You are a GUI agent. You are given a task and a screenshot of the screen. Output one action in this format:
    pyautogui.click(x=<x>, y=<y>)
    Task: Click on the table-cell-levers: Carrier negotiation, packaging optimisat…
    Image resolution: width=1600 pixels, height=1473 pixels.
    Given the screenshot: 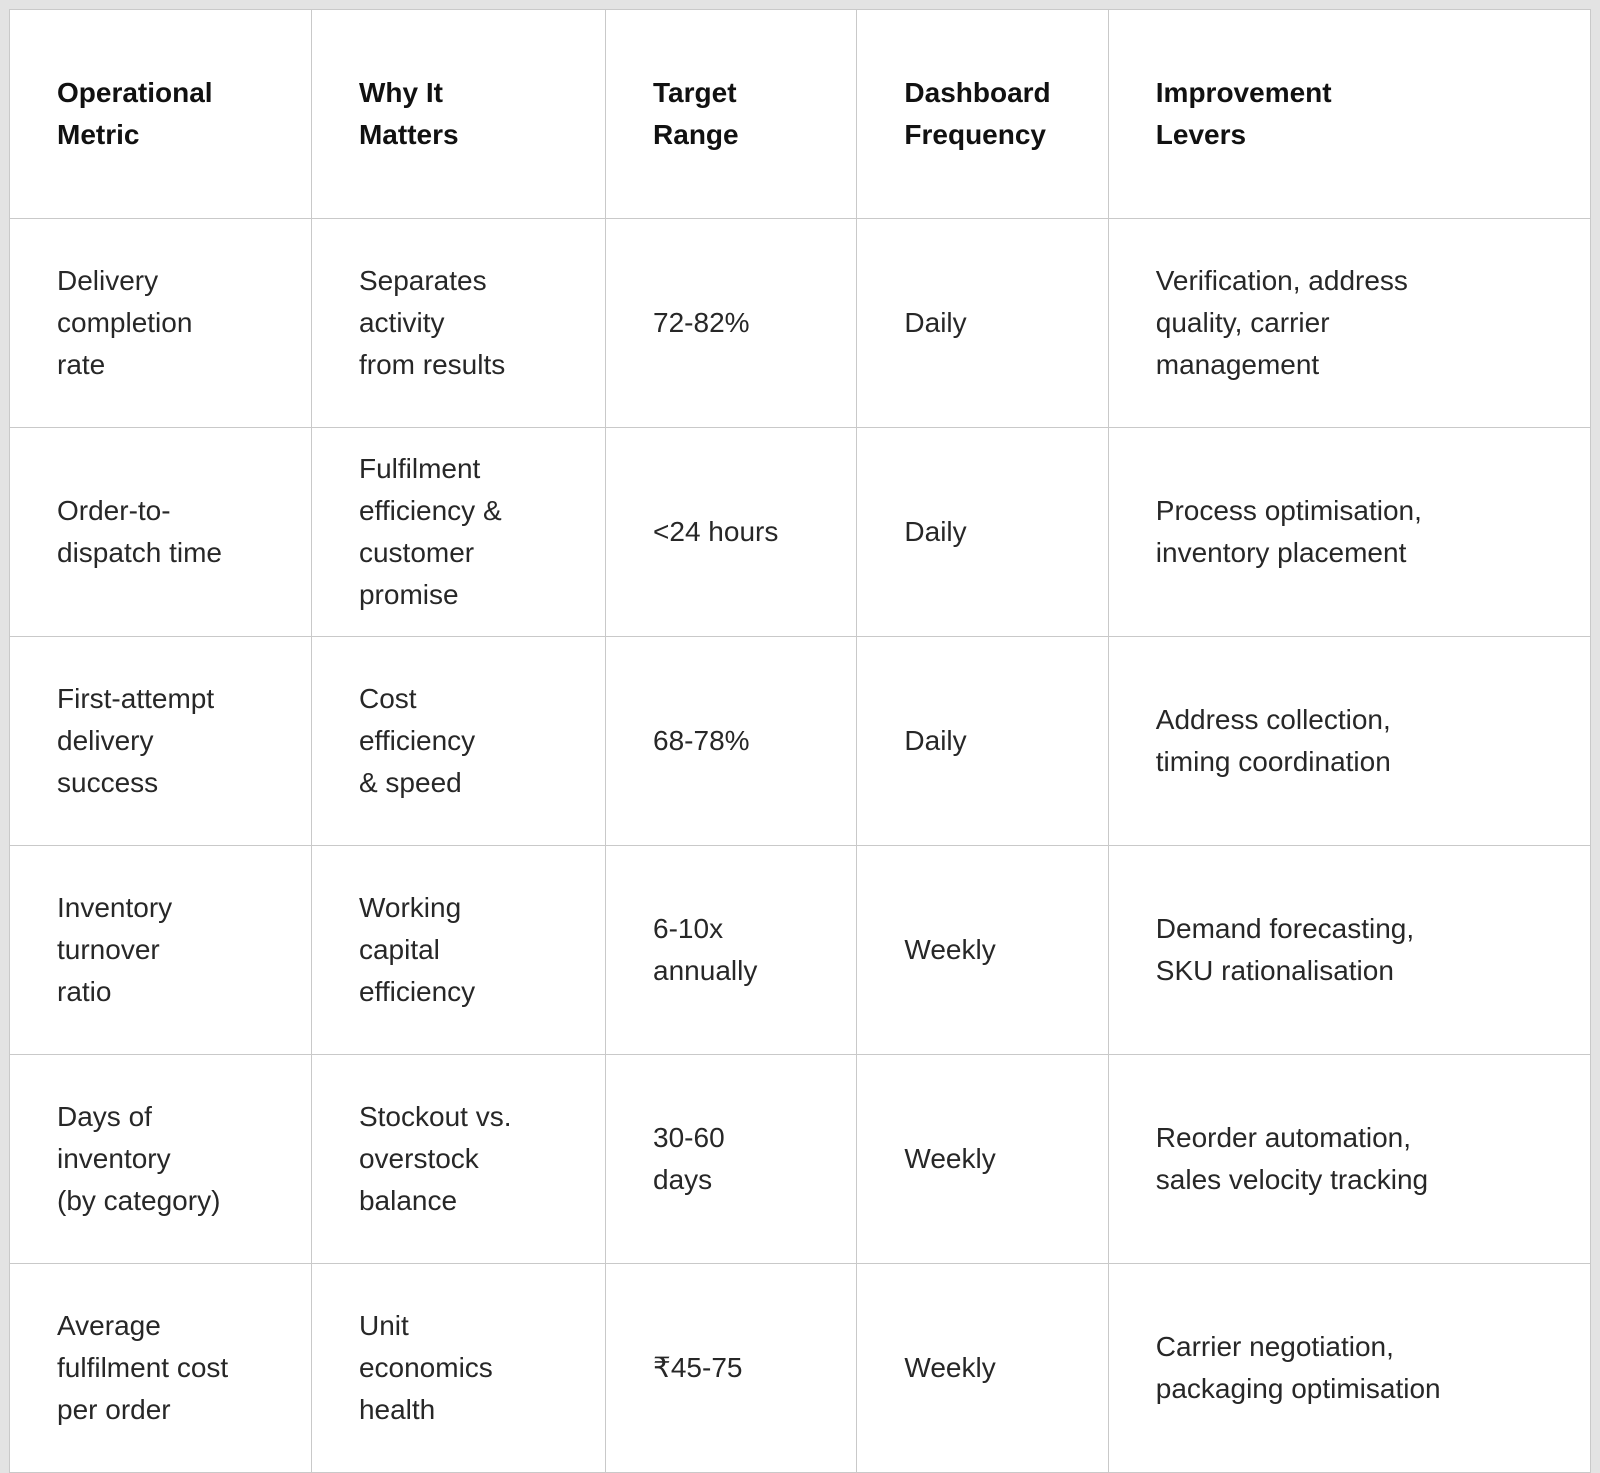 What is the action you would take?
    pyautogui.click(x=1349, y=1368)
    